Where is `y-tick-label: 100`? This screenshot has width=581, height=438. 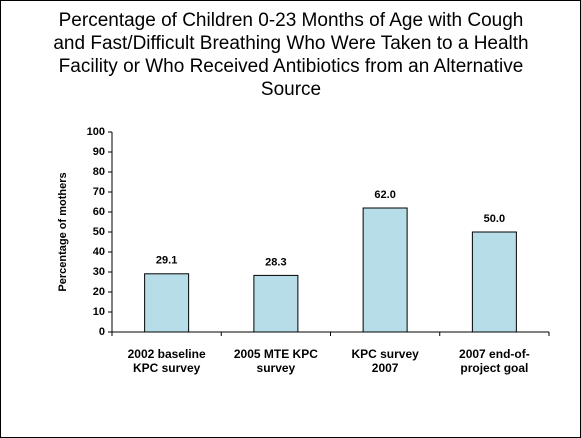 y-tick-label: 100 is located at coordinates (96, 132).